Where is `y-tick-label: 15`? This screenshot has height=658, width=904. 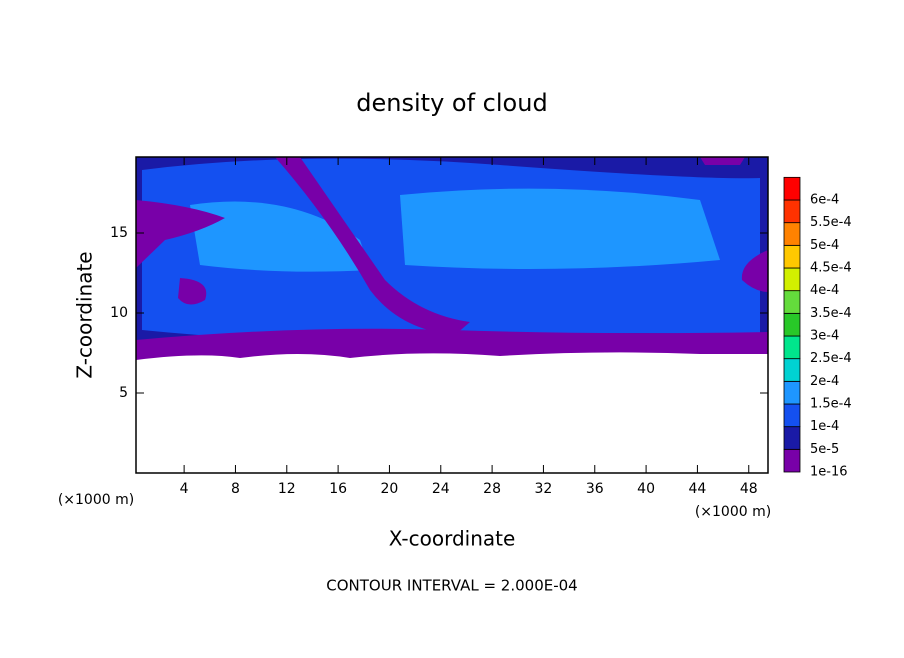 y-tick-label: 15 is located at coordinates (119, 233).